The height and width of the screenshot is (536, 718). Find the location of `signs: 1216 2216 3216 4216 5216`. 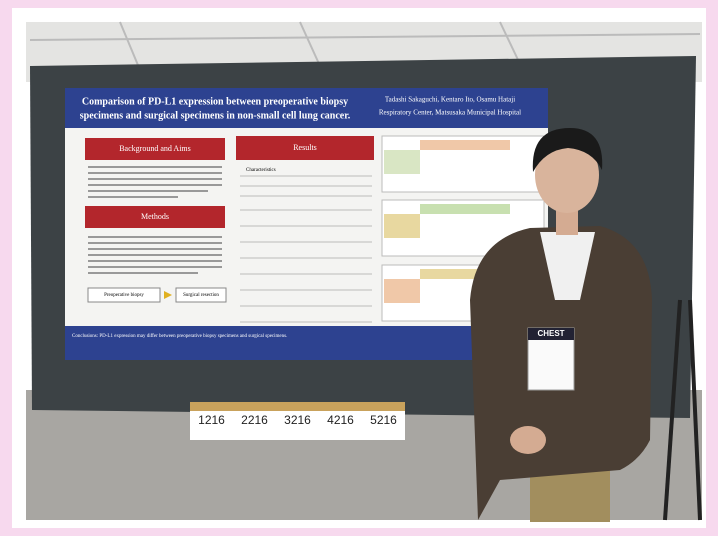

signs: 1216 2216 3216 4216 5216 is located at coordinates (297, 420).